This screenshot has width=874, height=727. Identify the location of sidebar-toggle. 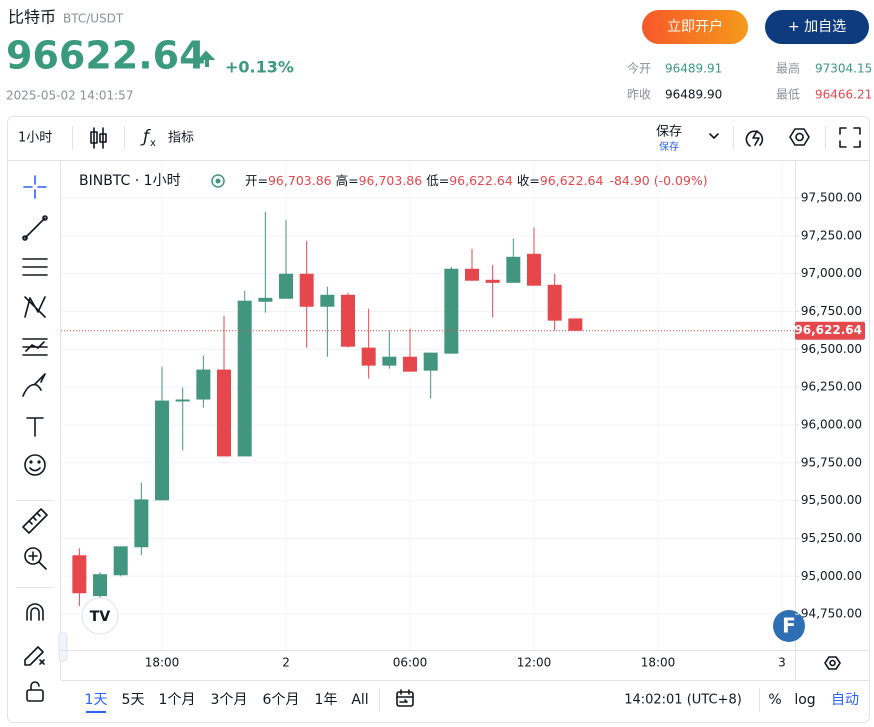
(63, 647).